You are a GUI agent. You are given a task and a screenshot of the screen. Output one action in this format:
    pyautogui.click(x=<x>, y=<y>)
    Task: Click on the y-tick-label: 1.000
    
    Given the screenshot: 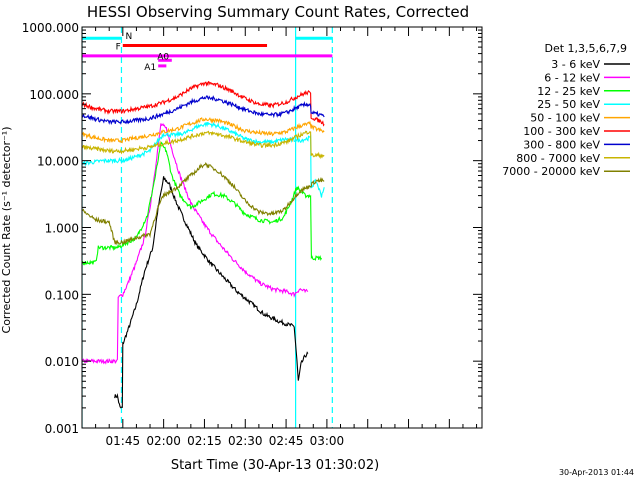 What is the action you would take?
    pyautogui.click(x=62, y=229)
    